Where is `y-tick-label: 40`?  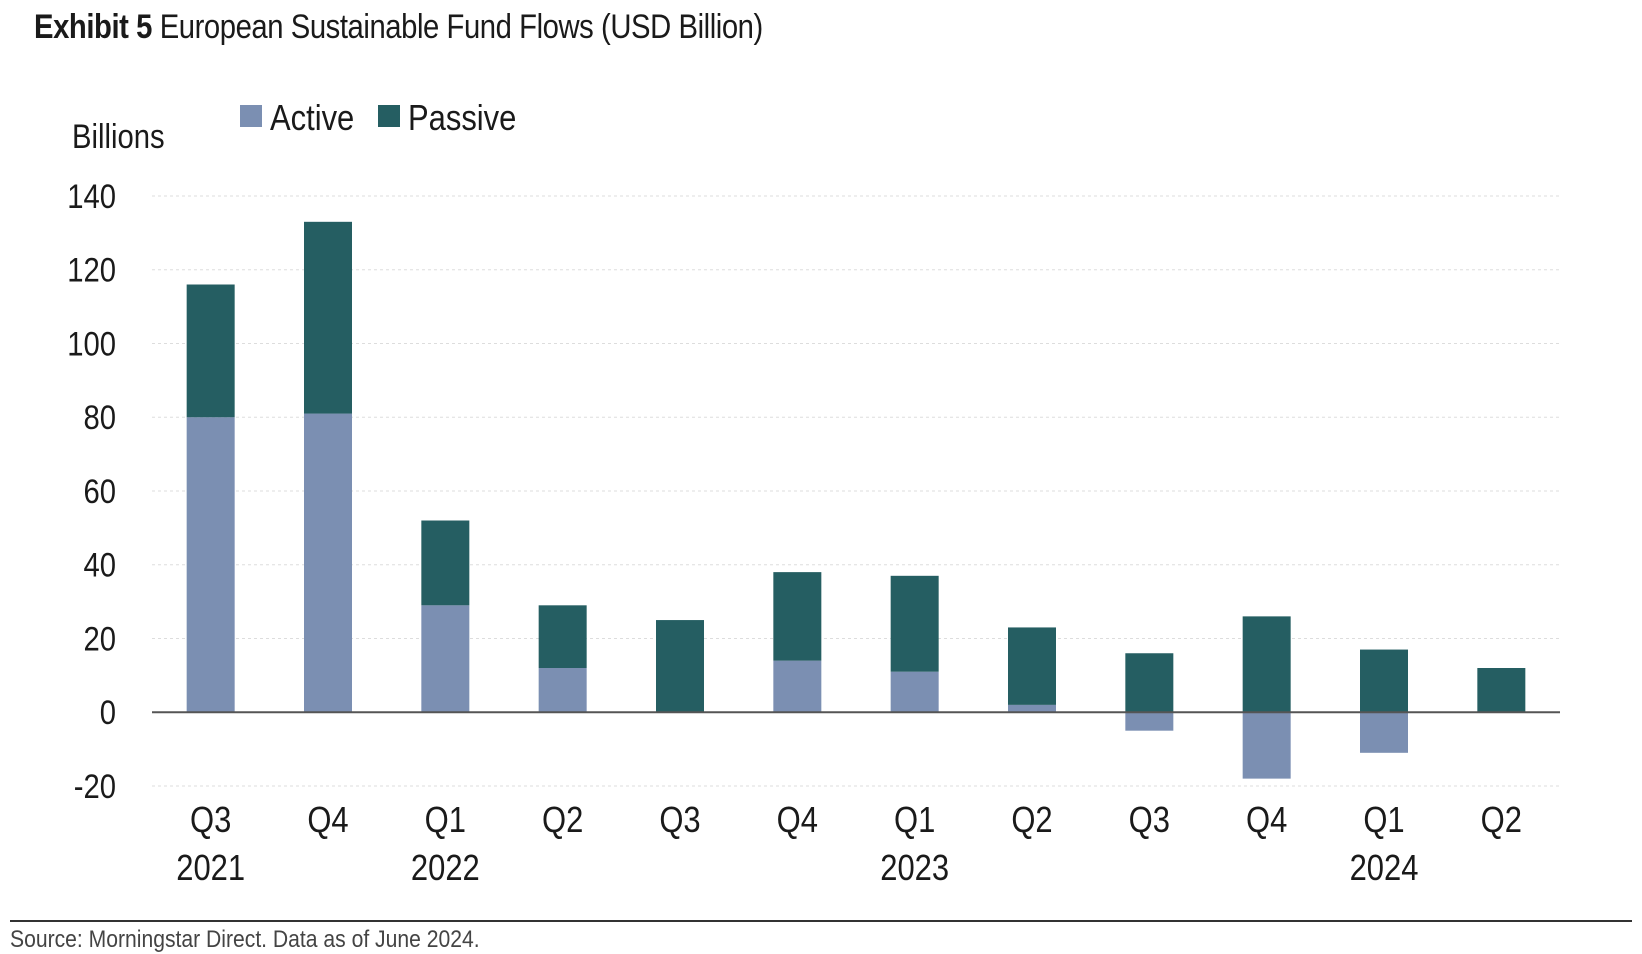
y-tick-label: 40 is located at coordinates (99, 565).